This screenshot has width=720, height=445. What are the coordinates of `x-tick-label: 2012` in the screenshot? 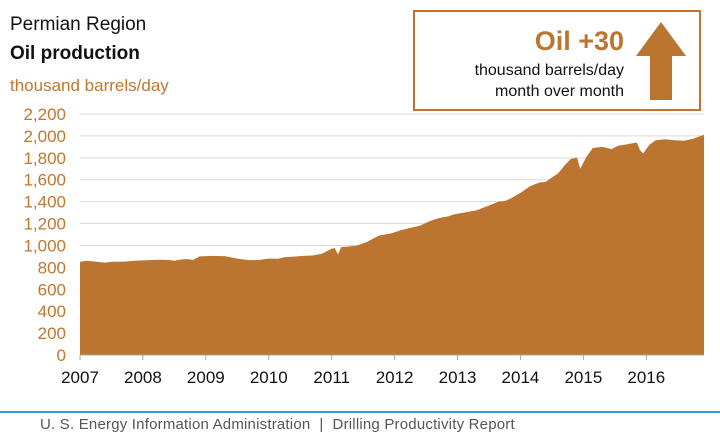 It's located at (395, 377).